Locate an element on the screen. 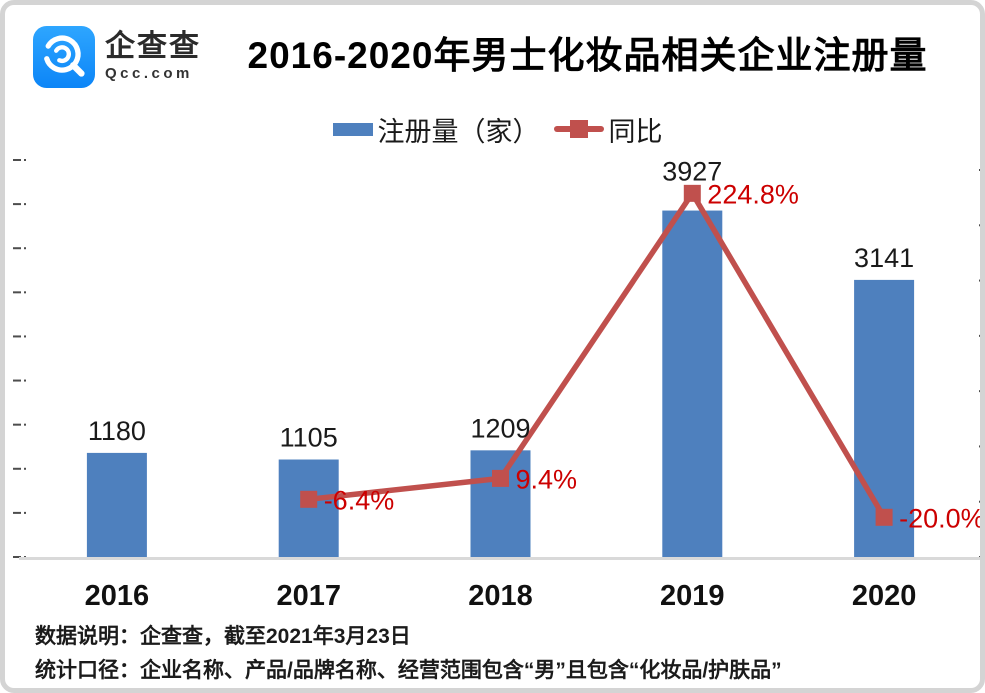  bar-value-2020: 3141 is located at coordinates (884, 258).